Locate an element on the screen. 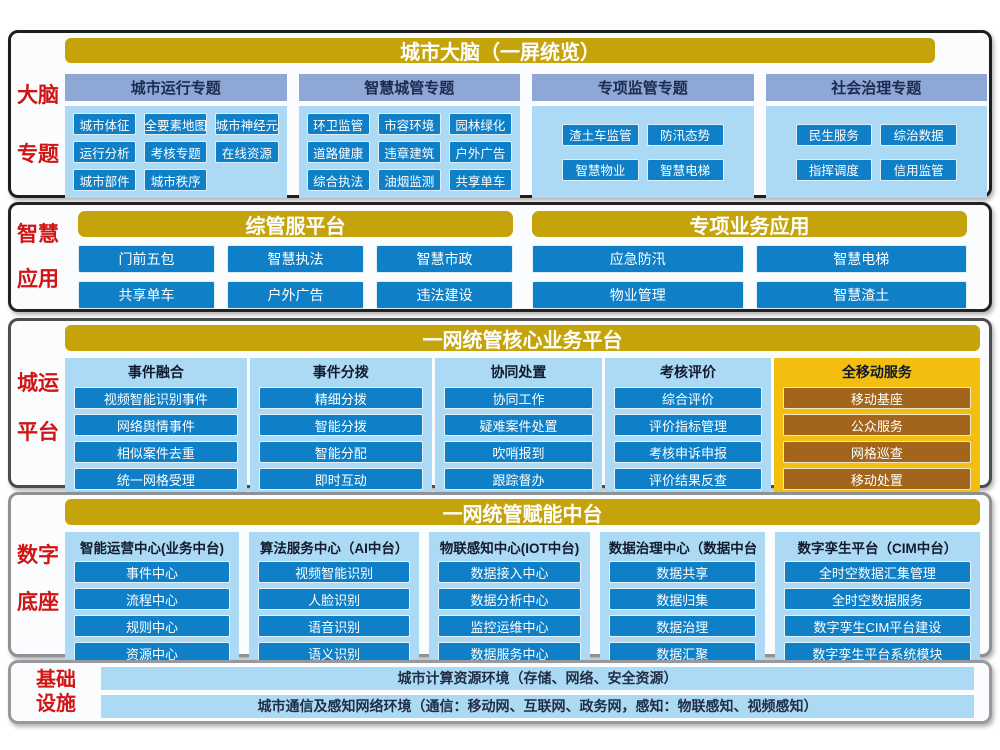  chip: 移动基座 is located at coordinates (876, 398).